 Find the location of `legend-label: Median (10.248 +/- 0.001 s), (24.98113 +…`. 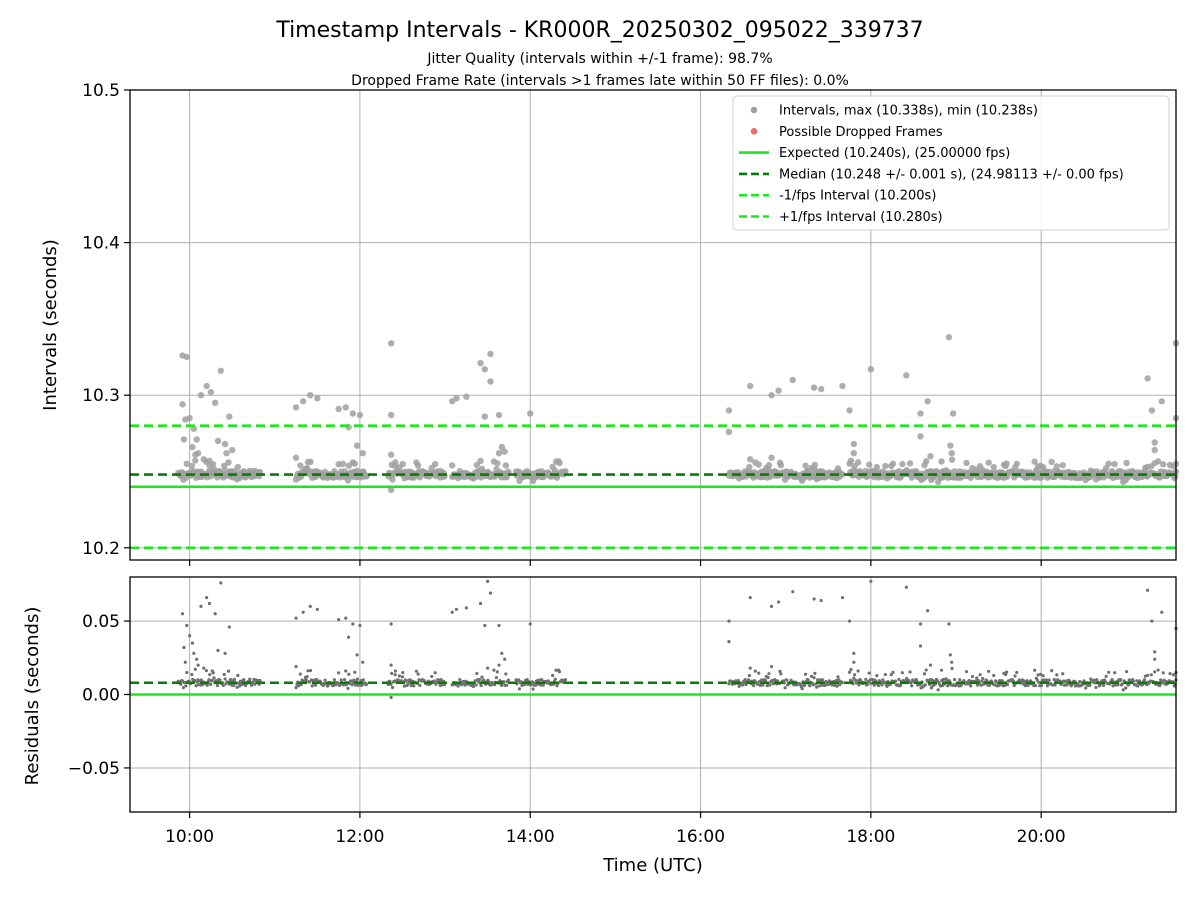

legend-label: Median (10.248 +/- 0.001 s), (24.98113 +… is located at coordinates (951, 174).